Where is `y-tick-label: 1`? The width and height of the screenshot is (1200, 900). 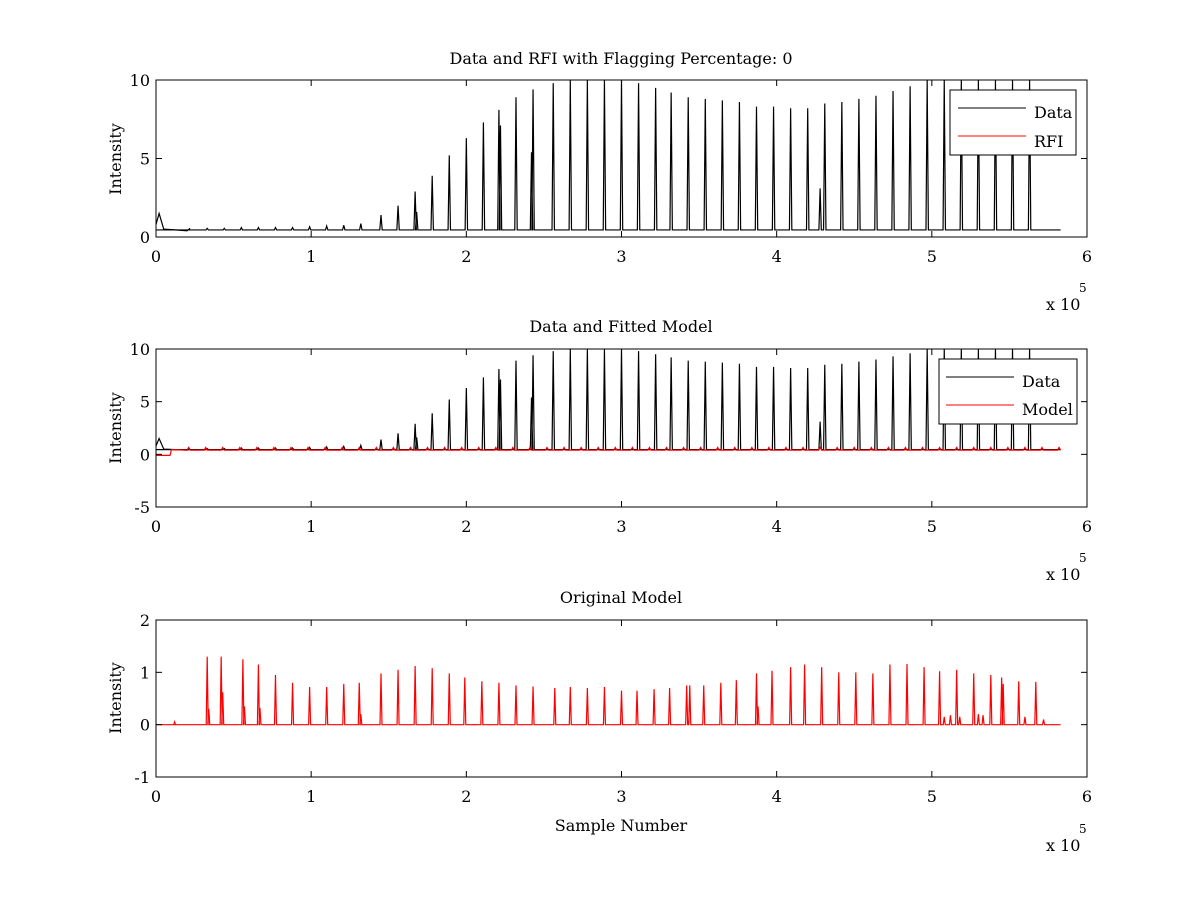 y-tick-label: 1 is located at coordinates (145, 672).